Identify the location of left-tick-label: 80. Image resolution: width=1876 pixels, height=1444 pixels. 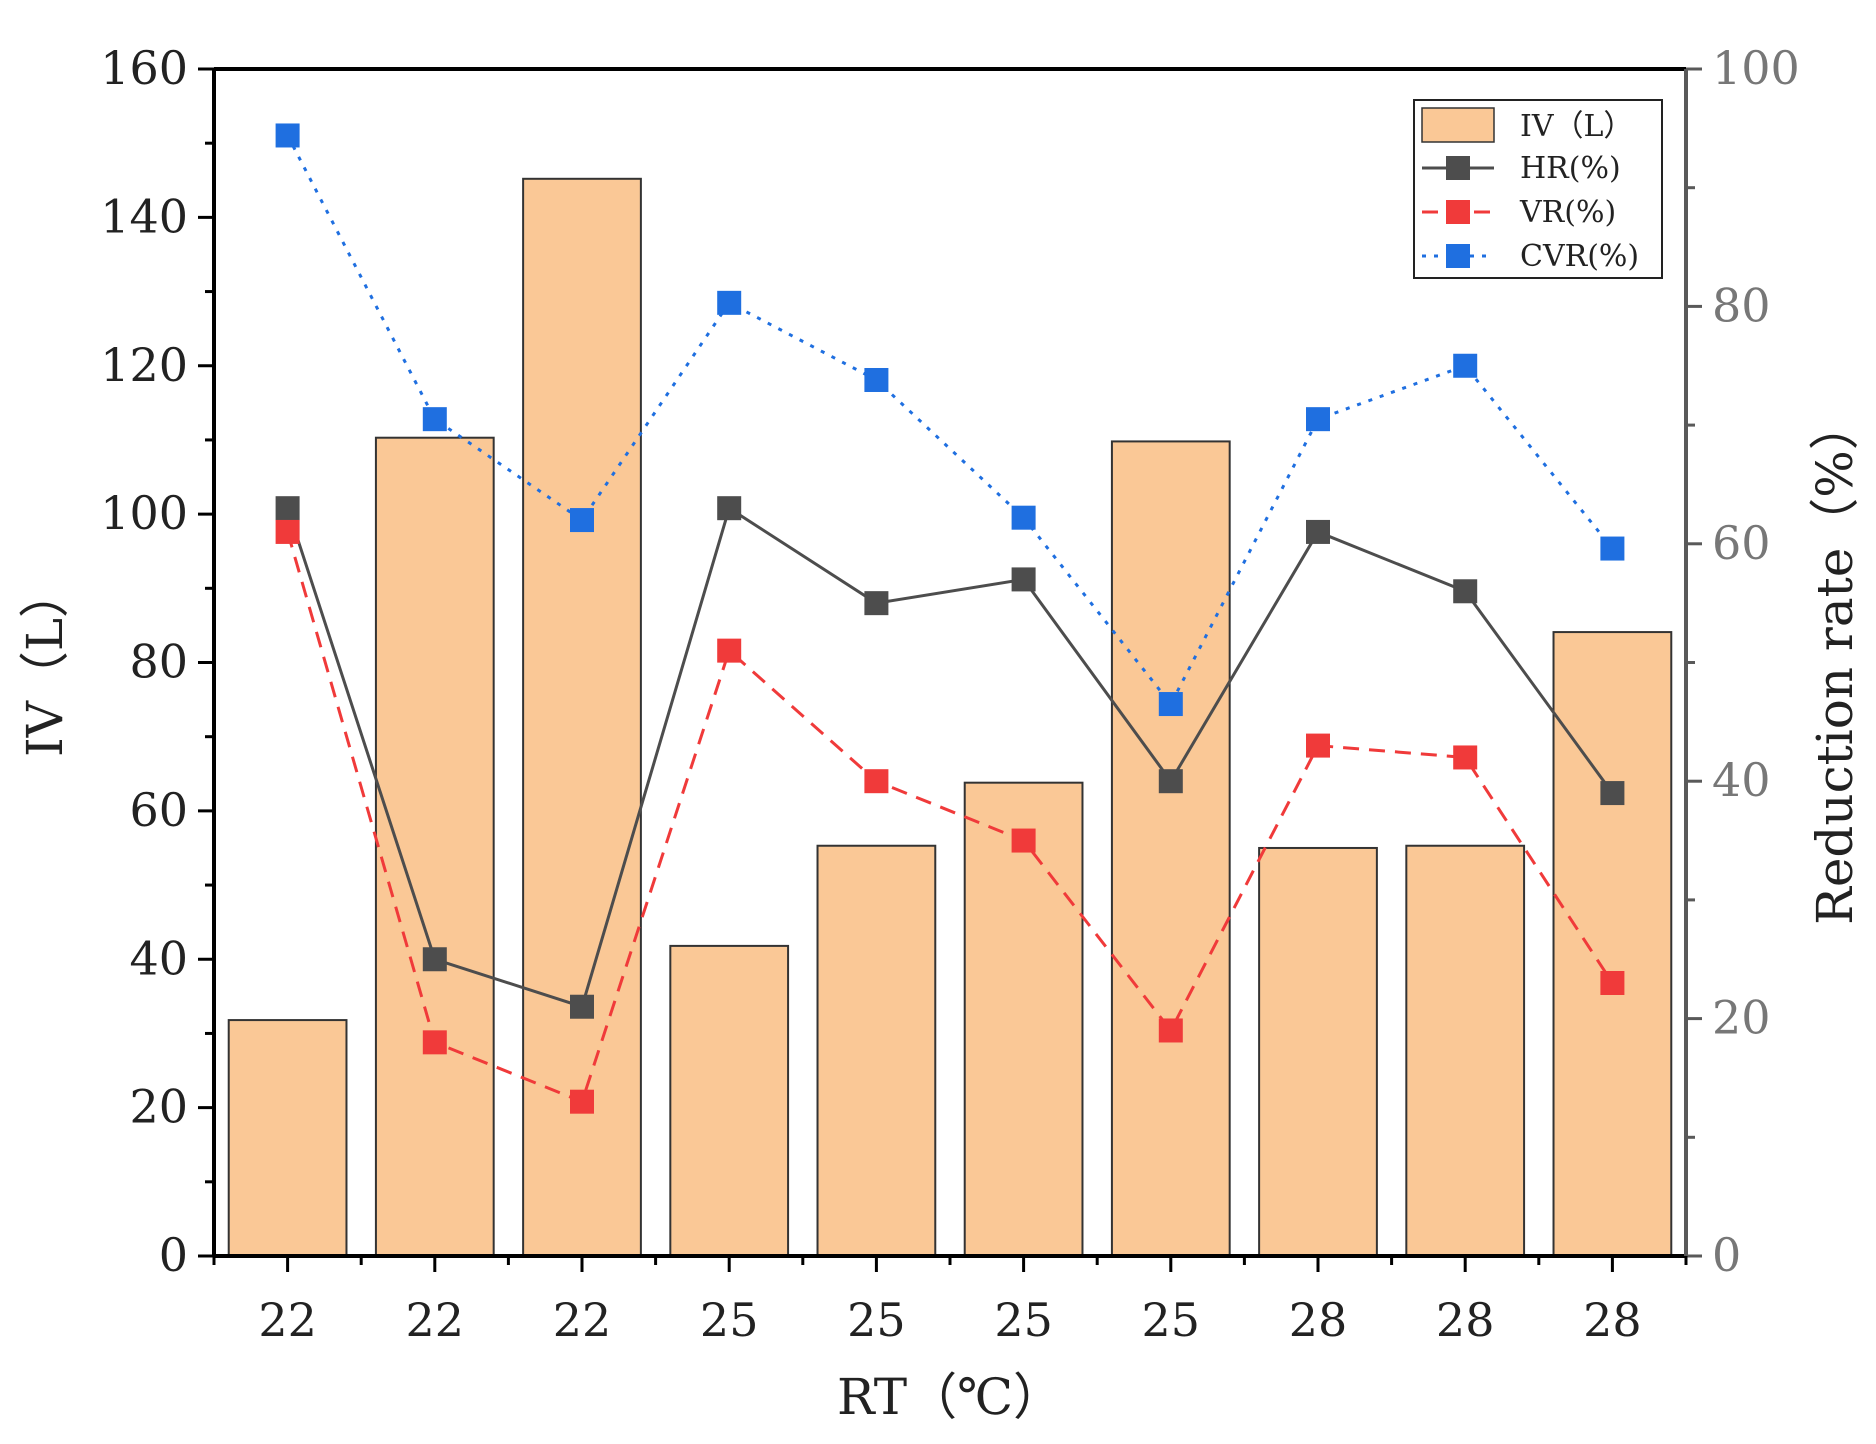
(158, 662).